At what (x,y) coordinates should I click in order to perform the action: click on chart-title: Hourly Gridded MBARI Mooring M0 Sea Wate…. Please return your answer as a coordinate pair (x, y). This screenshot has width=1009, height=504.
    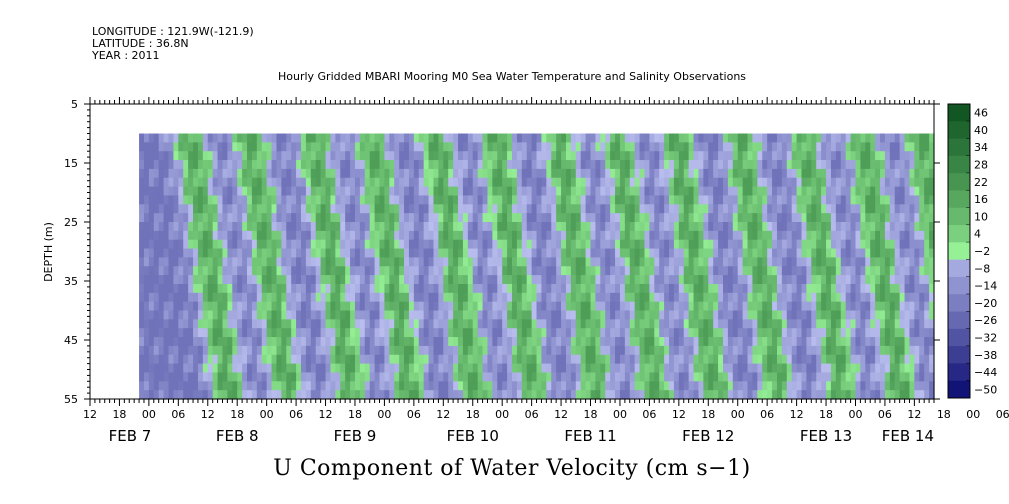
    Looking at the image, I should click on (512, 76).